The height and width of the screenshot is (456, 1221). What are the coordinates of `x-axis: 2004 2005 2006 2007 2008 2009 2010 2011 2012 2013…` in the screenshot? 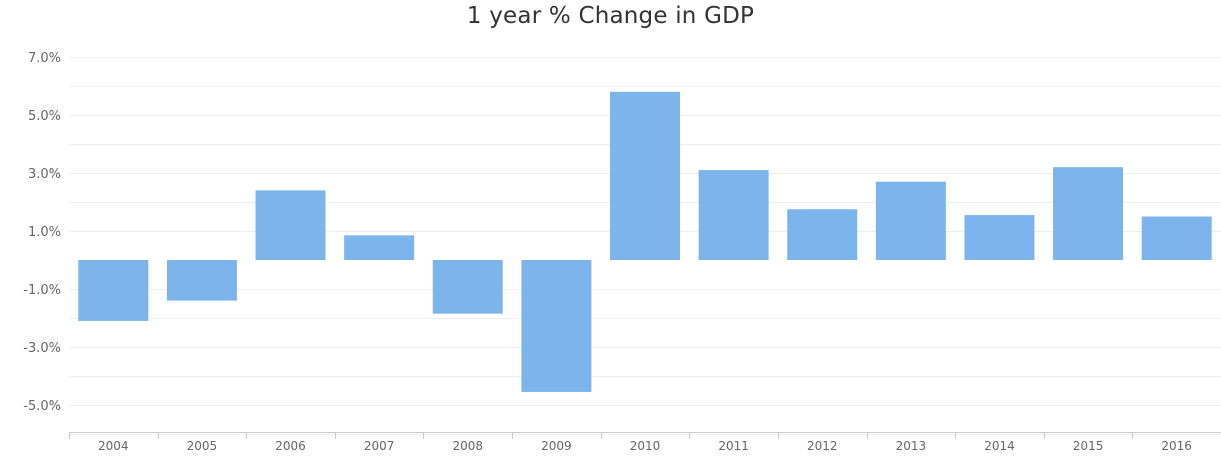 It's located at (645, 442).